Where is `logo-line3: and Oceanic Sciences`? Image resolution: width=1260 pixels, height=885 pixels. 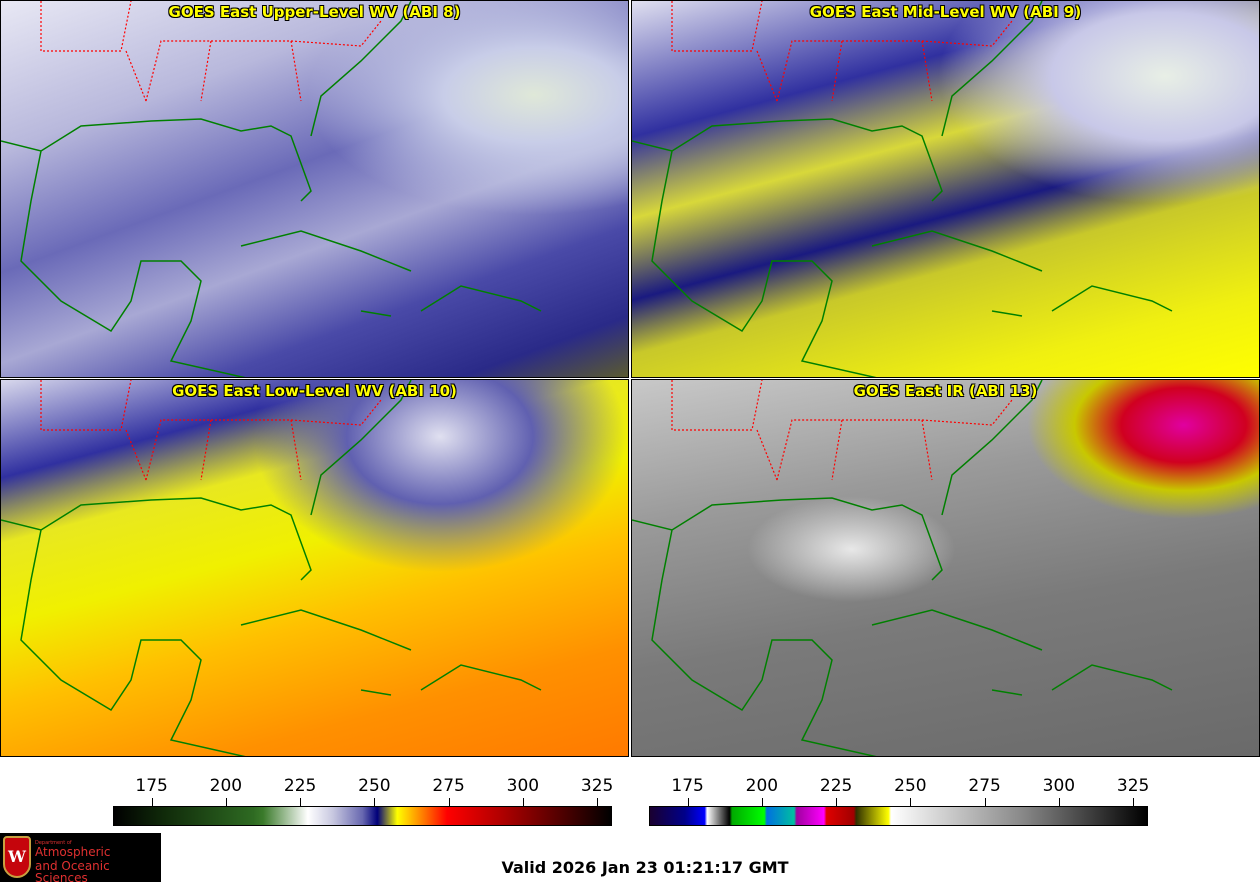
logo-line3: and Oceanic Sciences is located at coordinates (72, 872).